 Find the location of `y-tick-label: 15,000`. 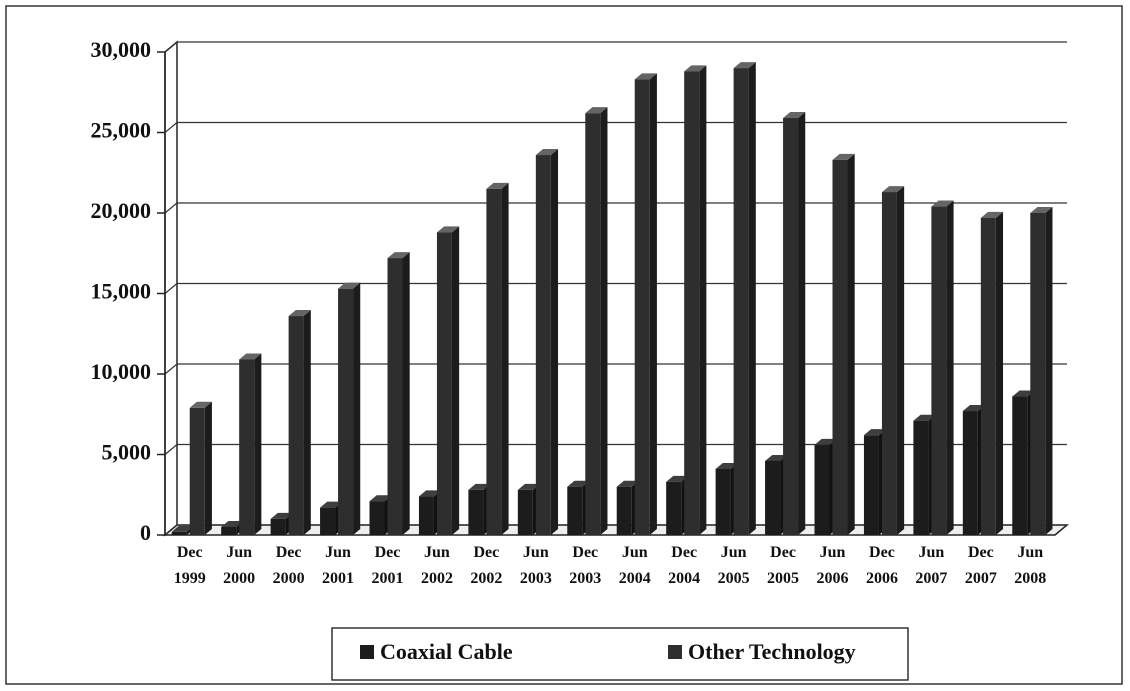

y-tick-label: 15,000 is located at coordinates (121, 291).